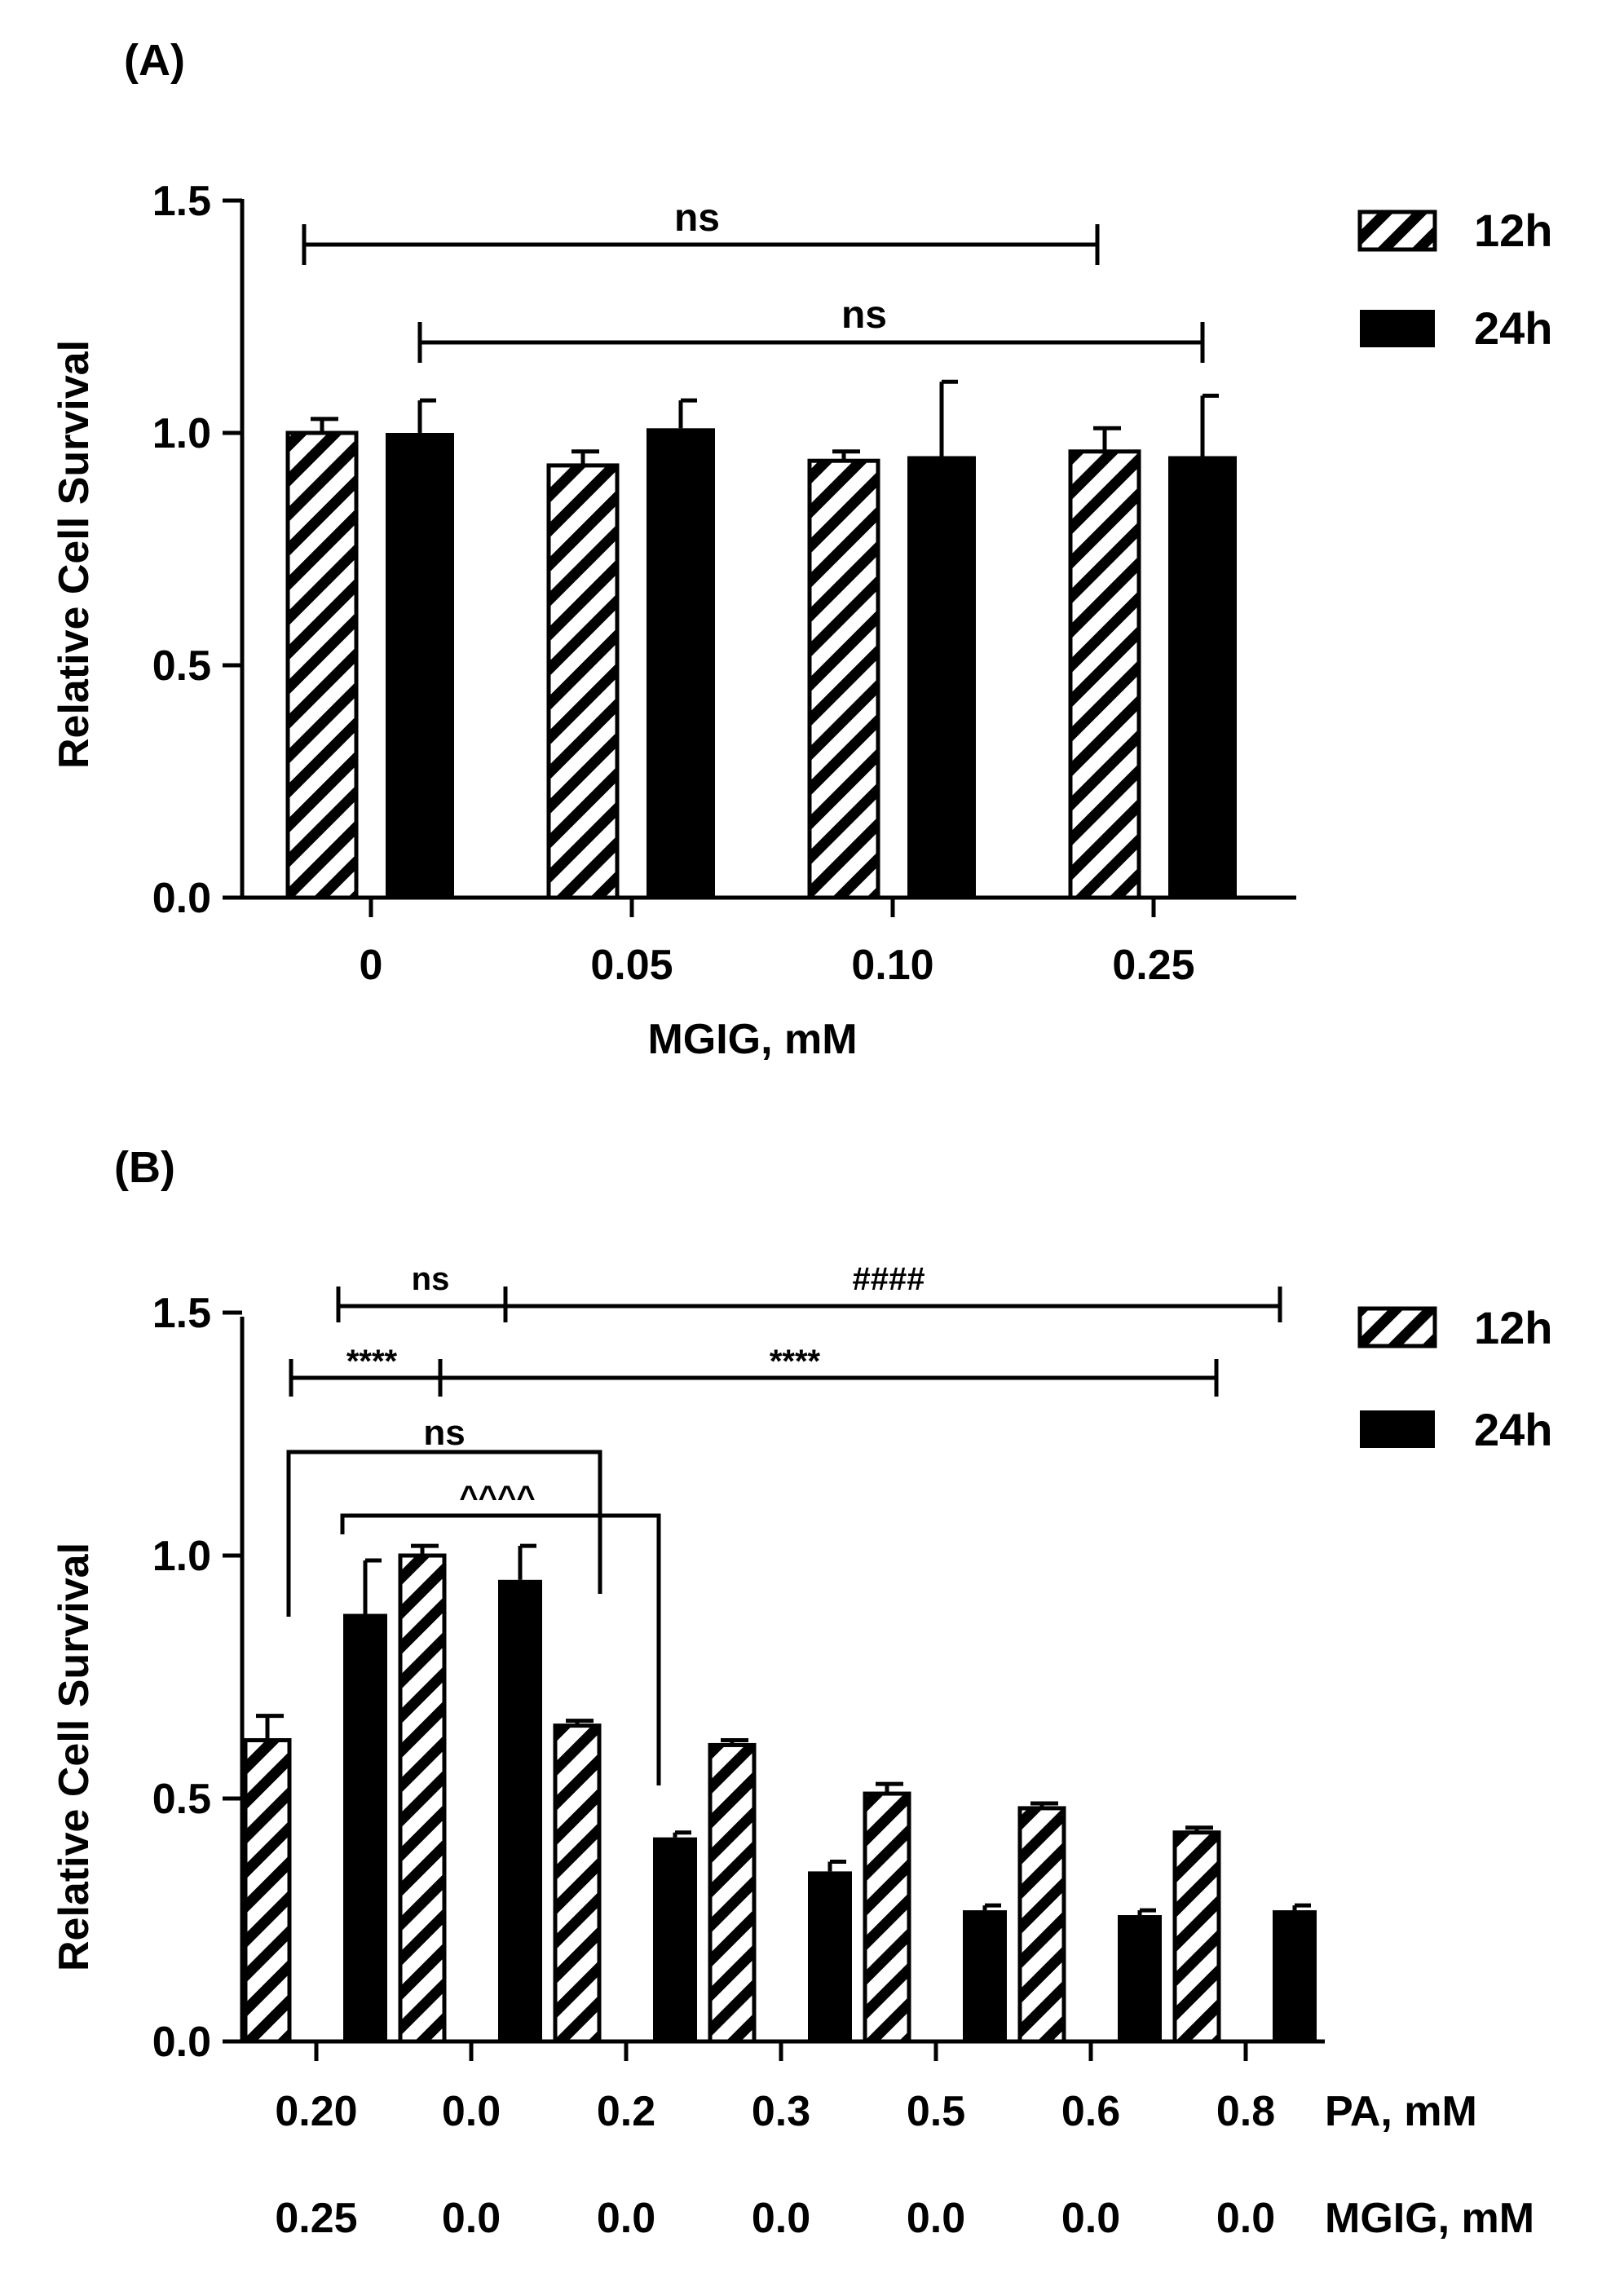  What do you see at coordinates (626, 2111) in the screenshot?
I see `x-tick-label-pa: 0.2` at bounding box center [626, 2111].